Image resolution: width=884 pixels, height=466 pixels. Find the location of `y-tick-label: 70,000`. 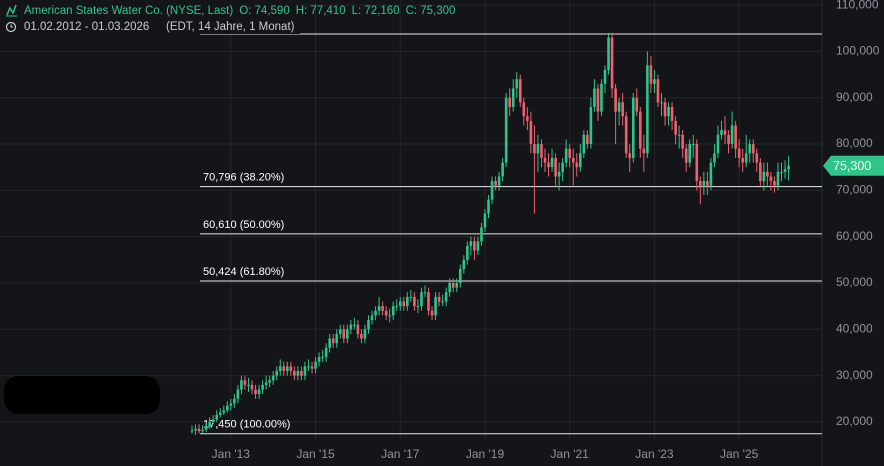

y-tick-label: 70,000 is located at coordinates (854, 190).